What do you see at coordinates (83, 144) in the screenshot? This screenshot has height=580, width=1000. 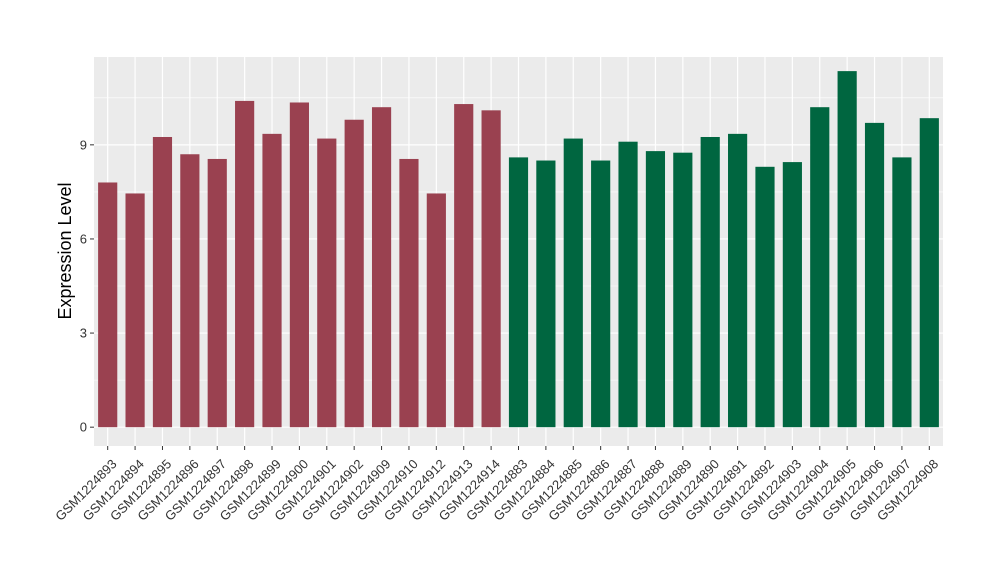 I see `y-tick-label: 9` at bounding box center [83, 144].